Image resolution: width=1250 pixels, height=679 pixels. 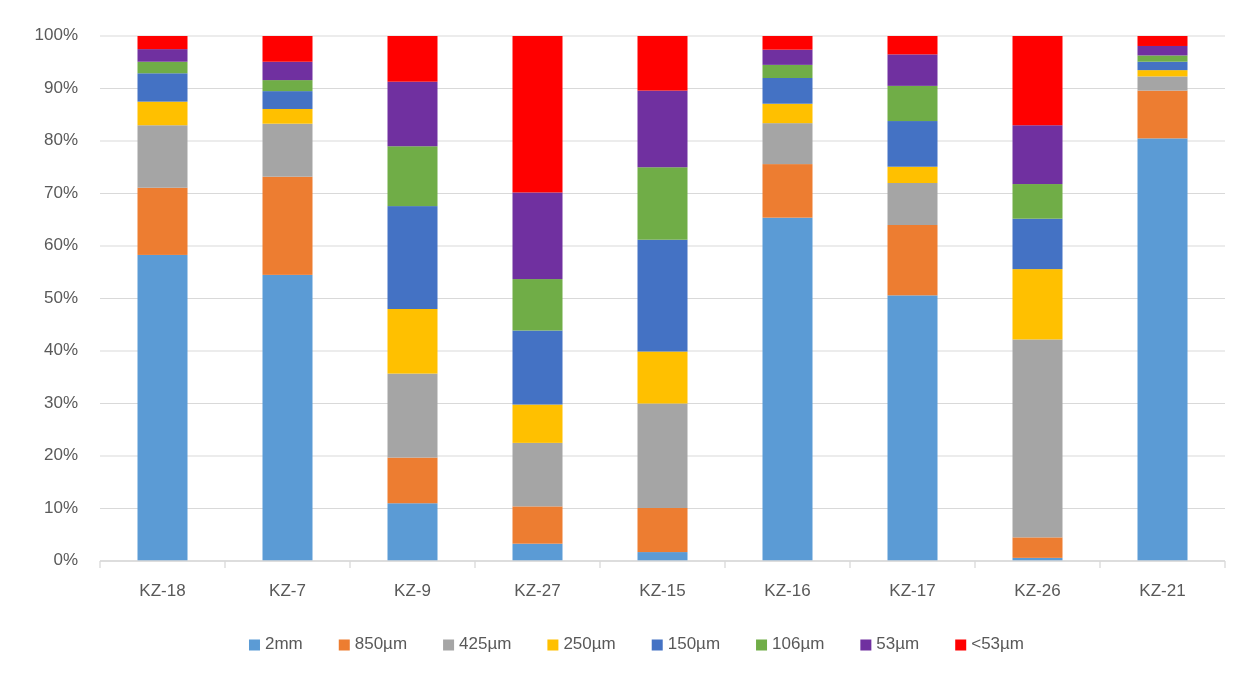 What do you see at coordinates (60, 455) in the screenshot?
I see `y-tick-label: 20%` at bounding box center [60, 455].